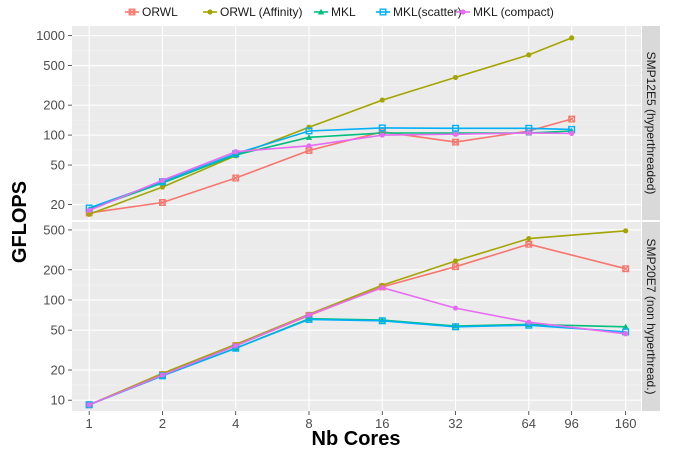 The image size is (673, 456). I want to click on legend-label: ORWL (Affinity), so click(261, 12).